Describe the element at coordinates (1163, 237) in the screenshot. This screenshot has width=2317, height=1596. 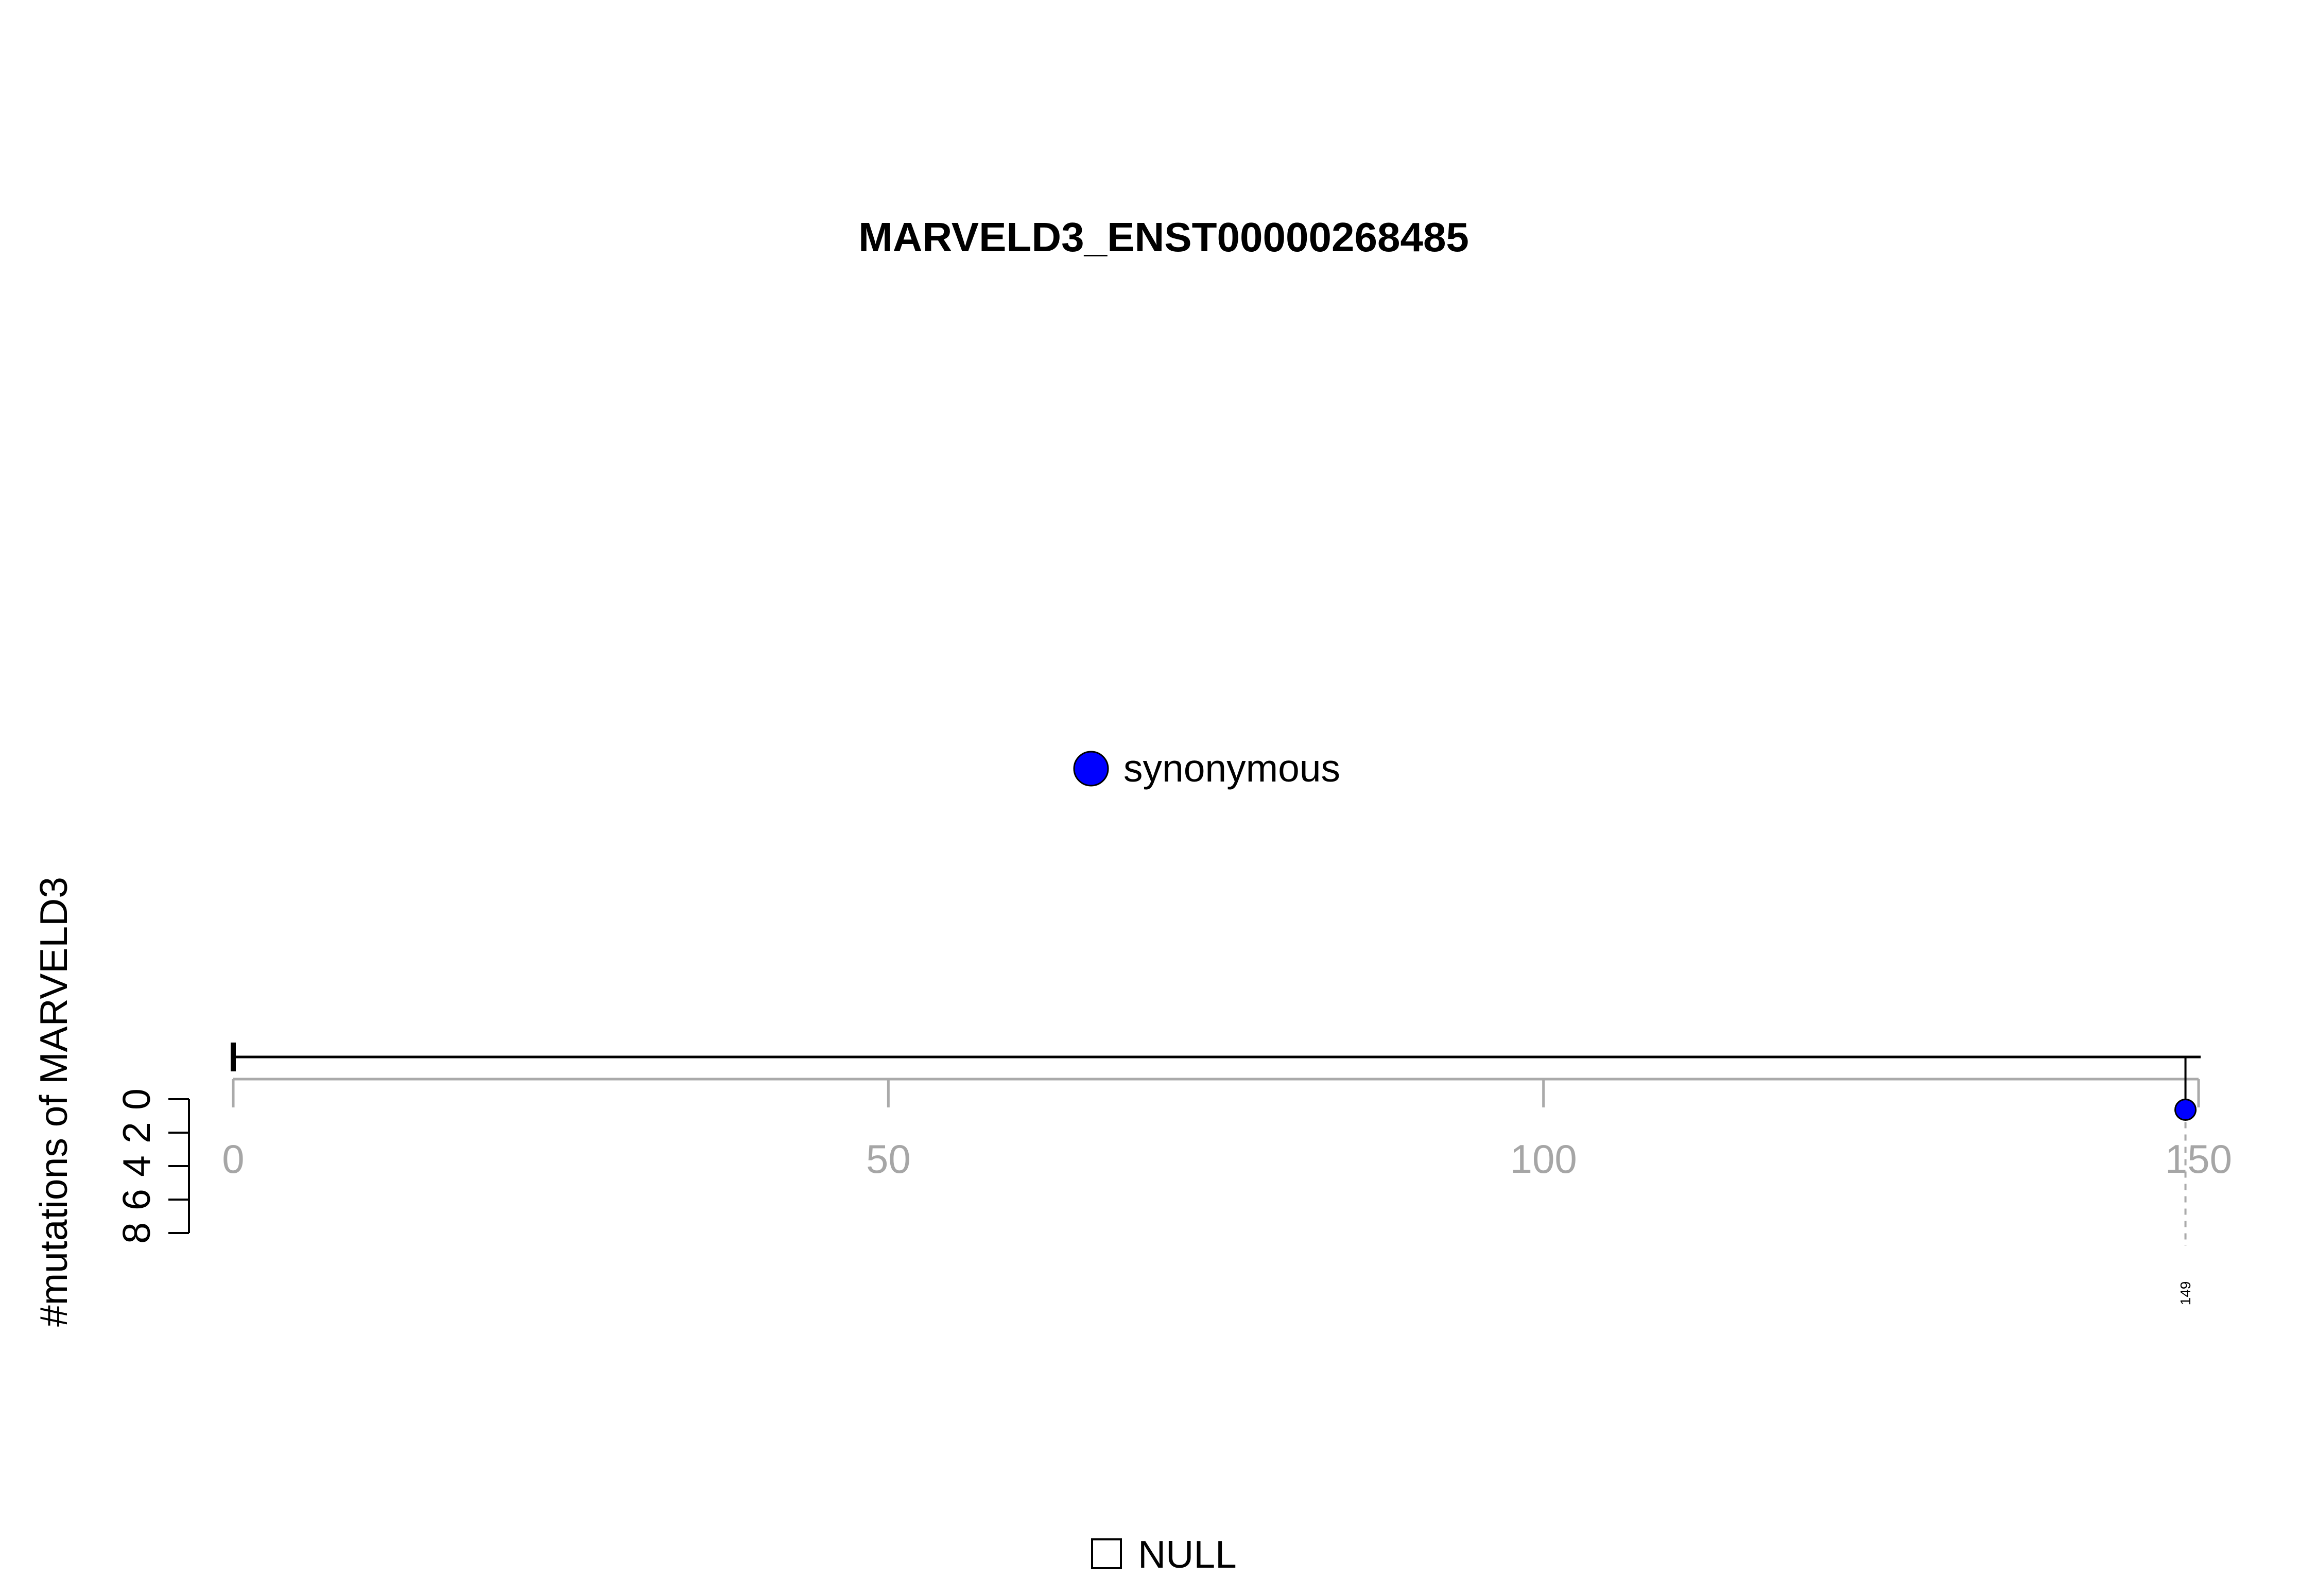
I see `chart-title: MARVELD3_ENST00000268485` at that location.